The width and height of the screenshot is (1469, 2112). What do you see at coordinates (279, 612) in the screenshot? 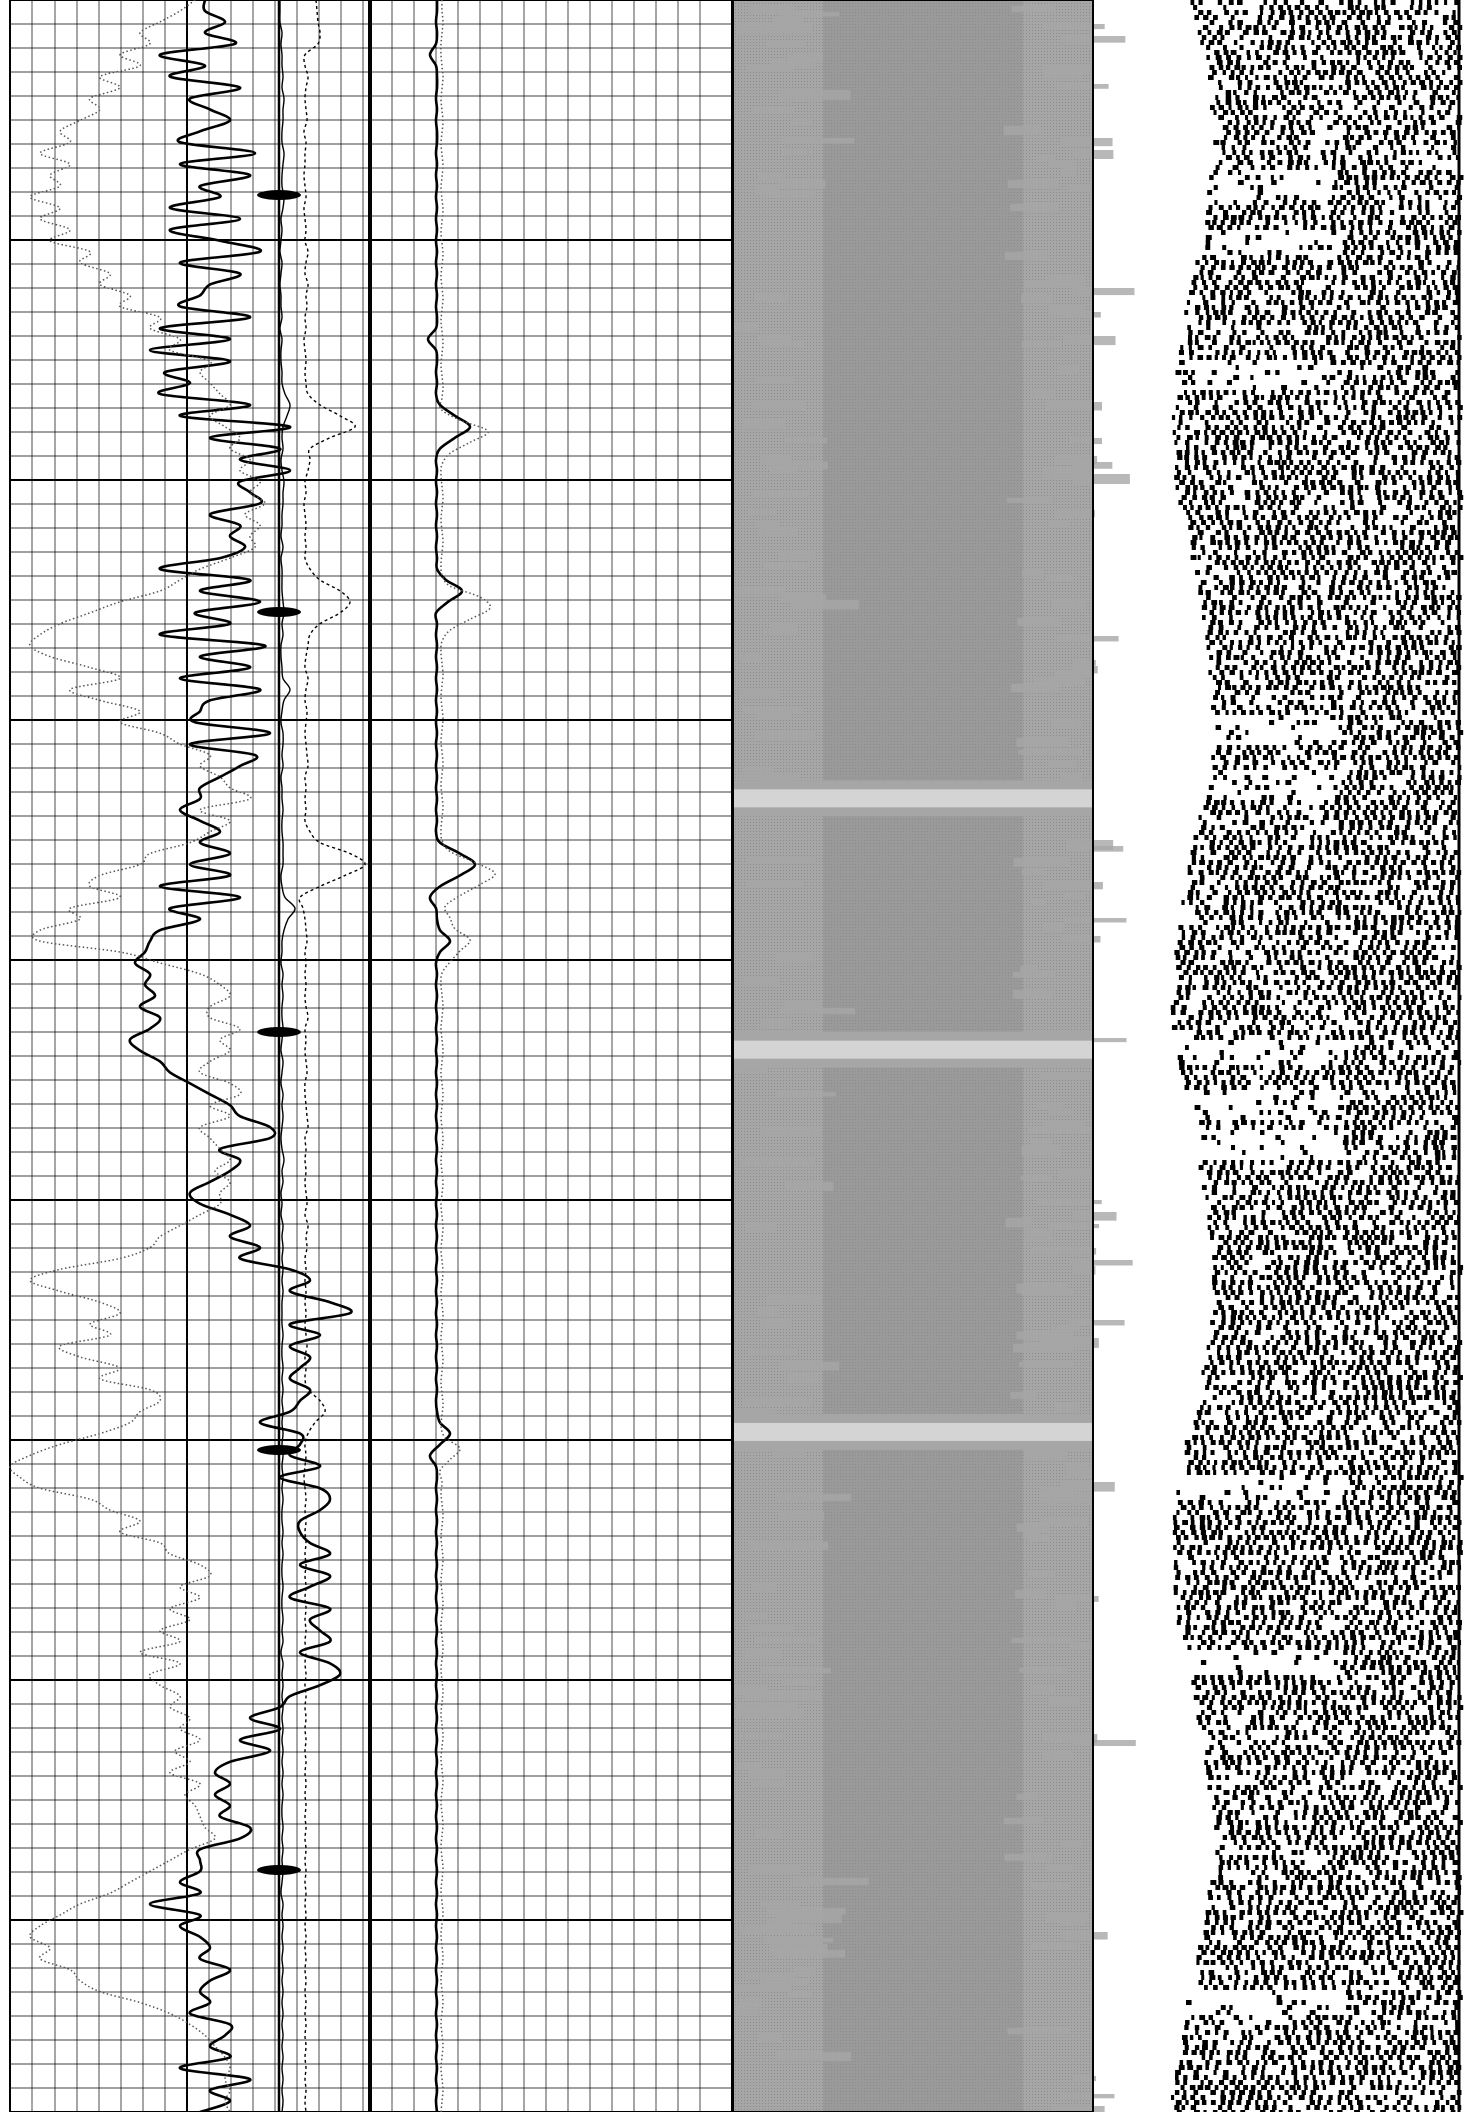
I see `curve-marker` at bounding box center [279, 612].